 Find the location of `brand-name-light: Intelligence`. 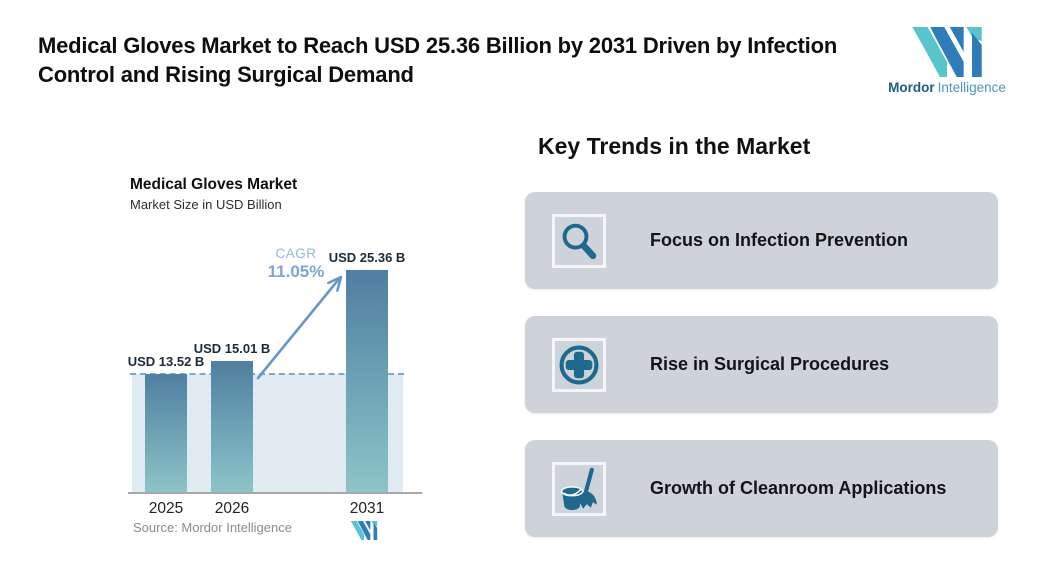

brand-name-light: Intelligence is located at coordinates (971, 87).